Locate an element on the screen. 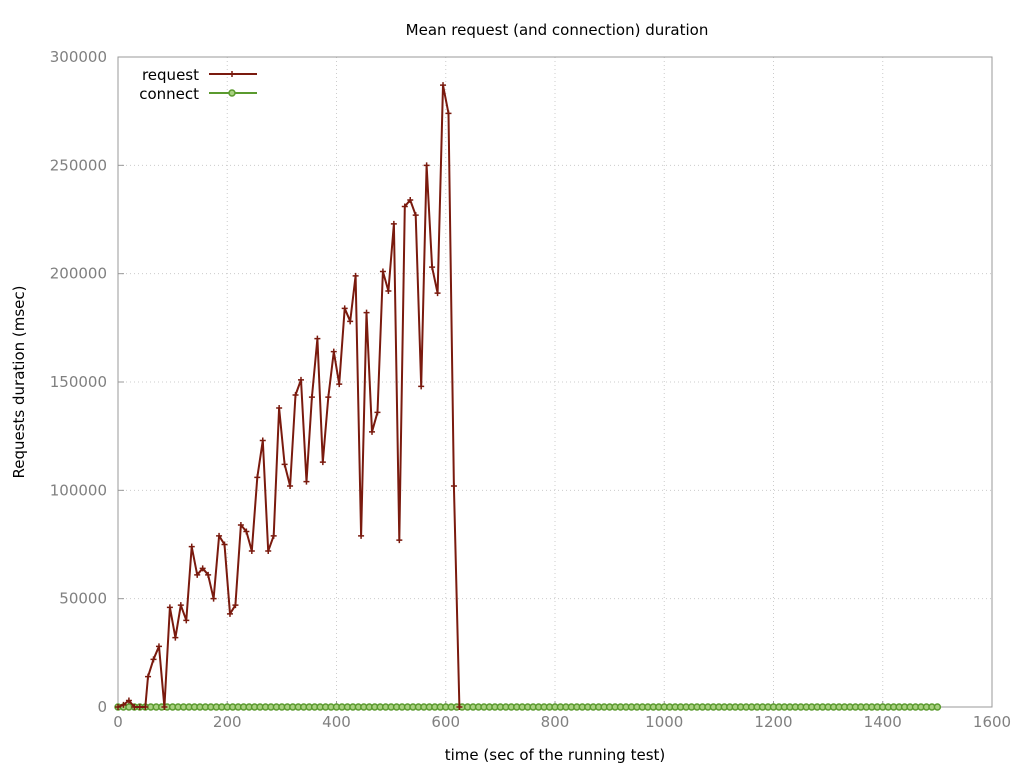  x-tick-label: 0 is located at coordinates (118, 722).